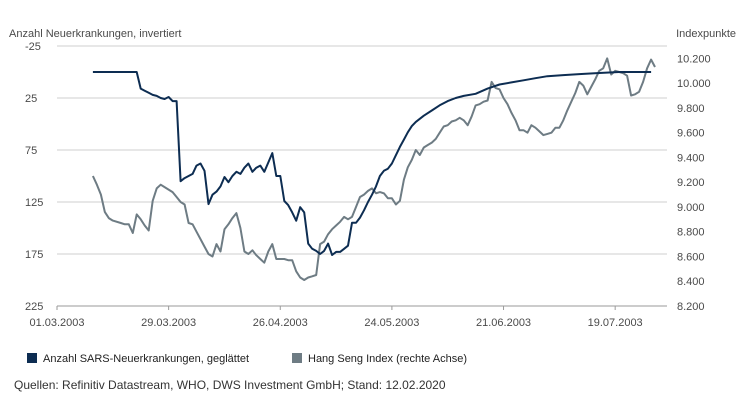 The image size is (750, 401). What do you see at coordinates (33, 47) in the screenshot?
I see `left-tick-label: -25` at bounding box center [33, 47].